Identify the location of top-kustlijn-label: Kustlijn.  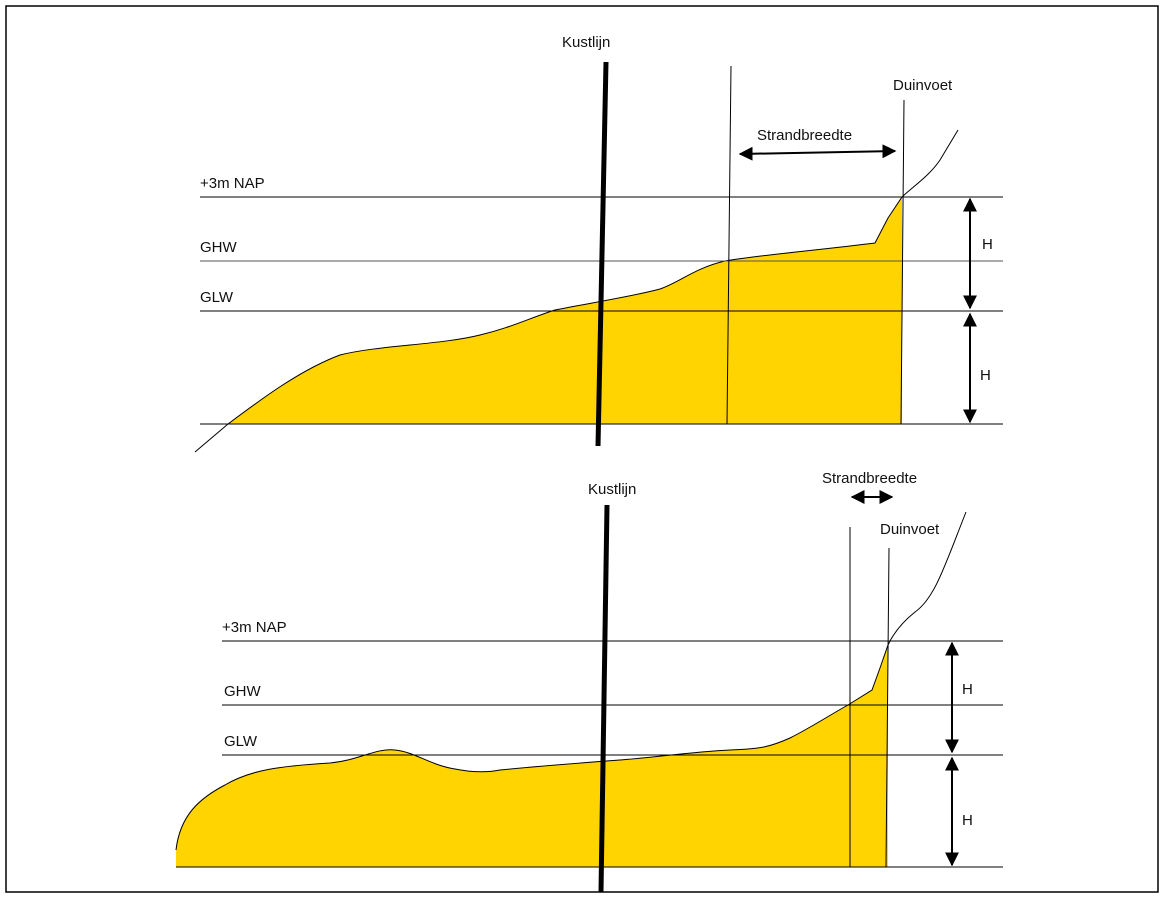
(586, 42).